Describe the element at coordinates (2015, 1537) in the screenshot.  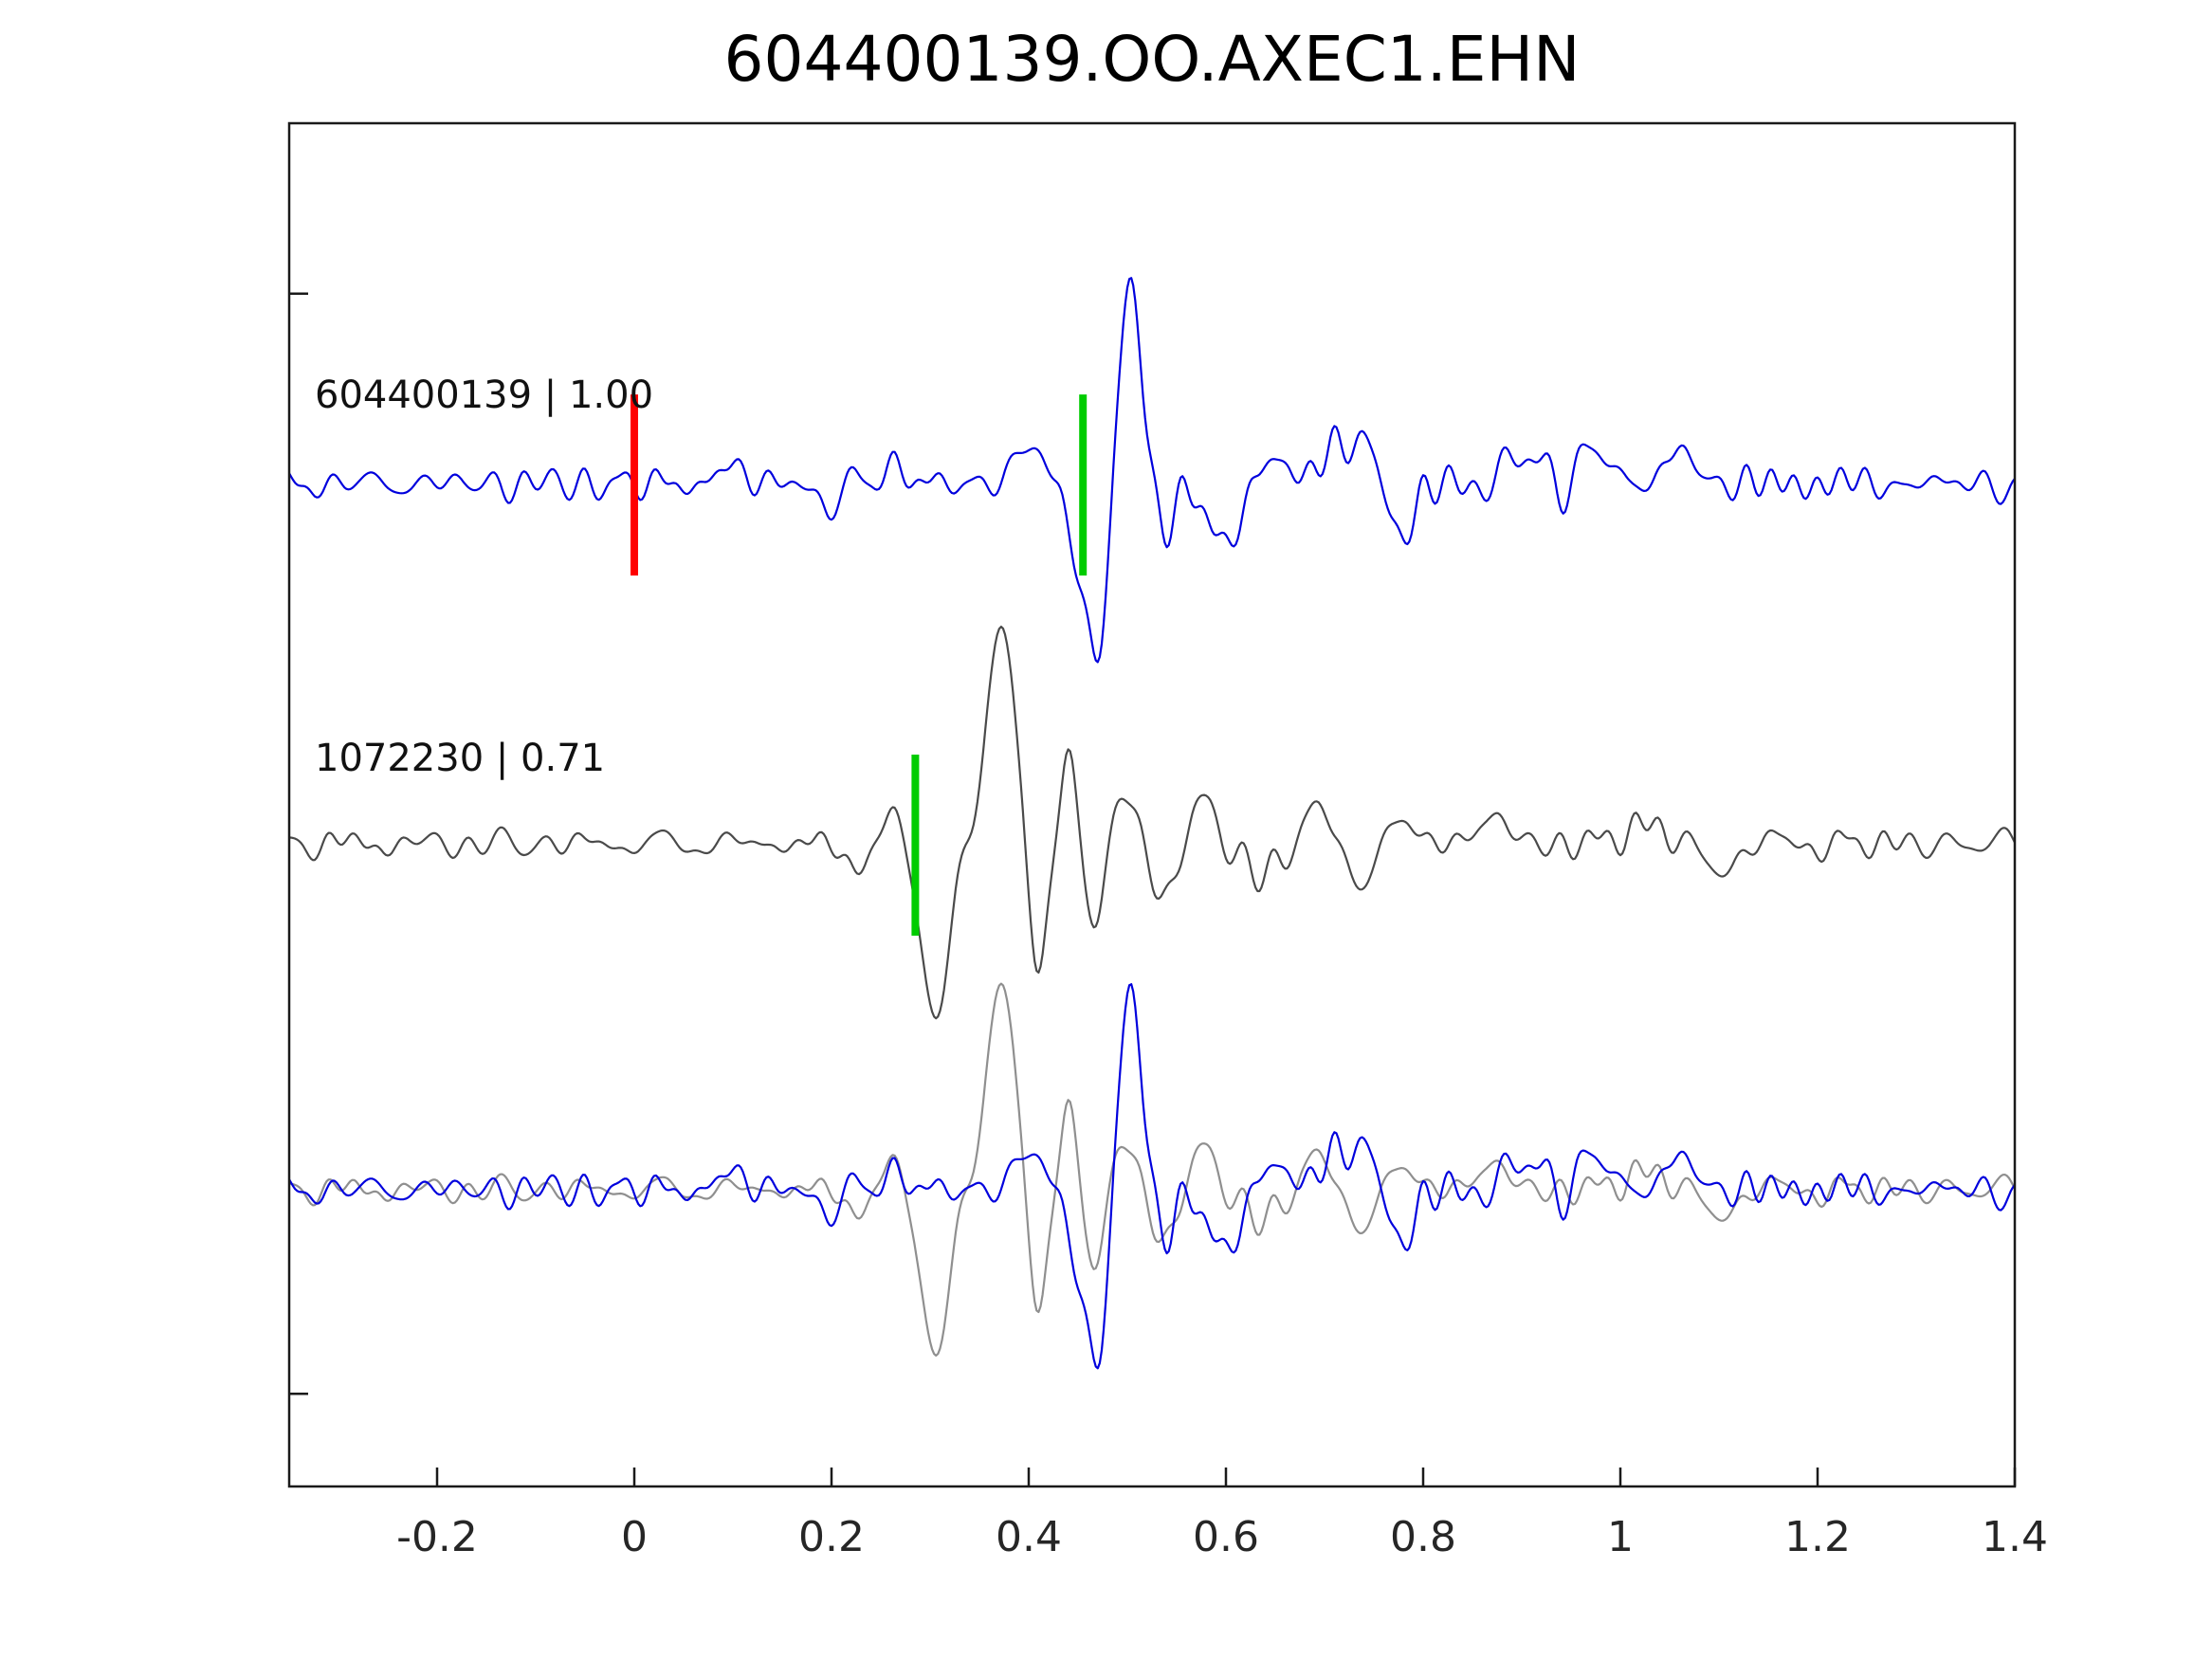
I see `x-tick-label: 1.4` at that location.